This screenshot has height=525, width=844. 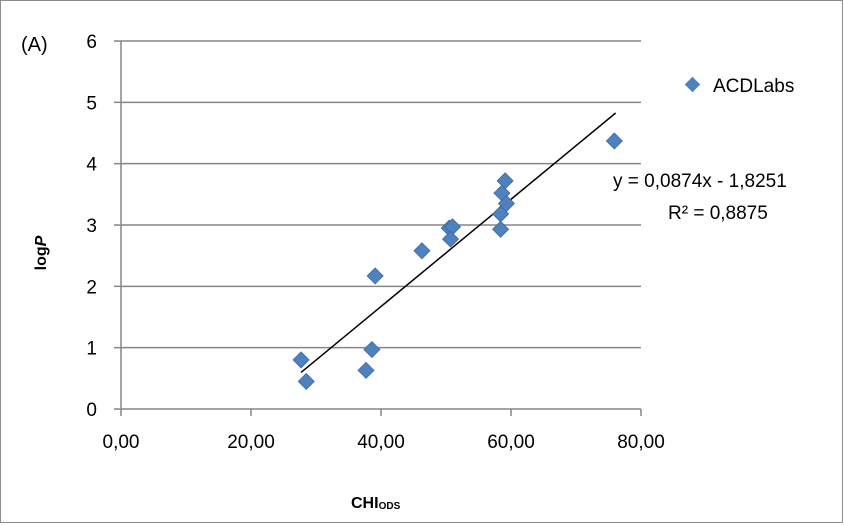 What do you see at coordinates (91, 287) in the screenshot?
I see `y-tick-label: 2` at bounding box center [91, 287].